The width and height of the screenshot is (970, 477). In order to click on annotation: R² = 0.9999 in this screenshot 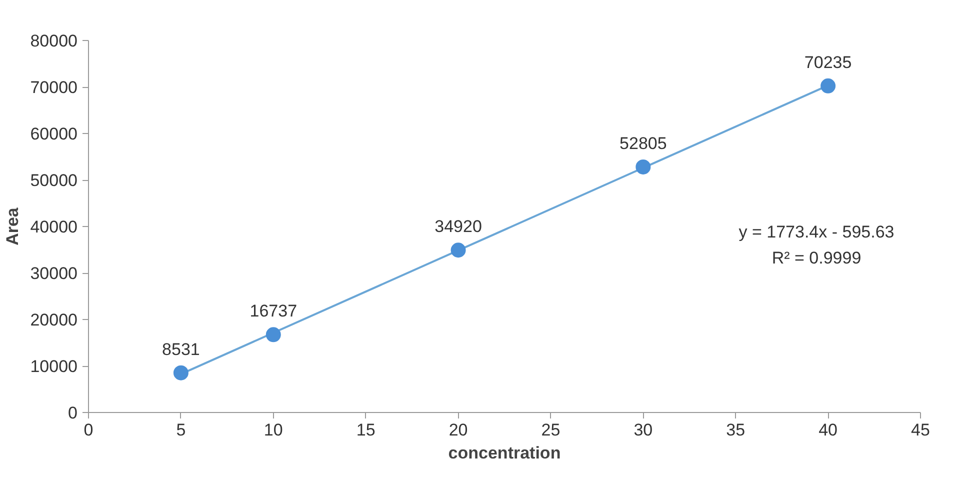, I will do `click(817, 258)`.